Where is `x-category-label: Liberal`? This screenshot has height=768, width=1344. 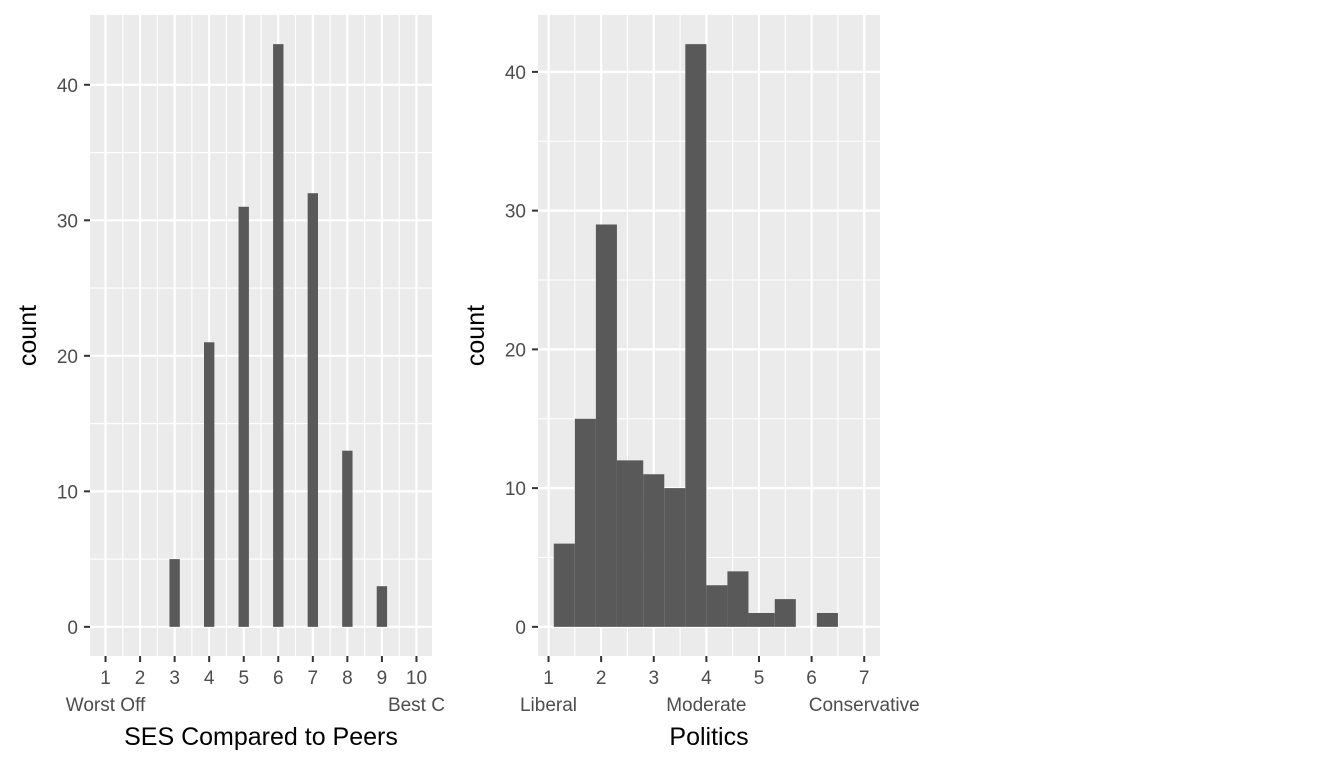
x-category-label: Liberal is located at coordinates (548, 705).